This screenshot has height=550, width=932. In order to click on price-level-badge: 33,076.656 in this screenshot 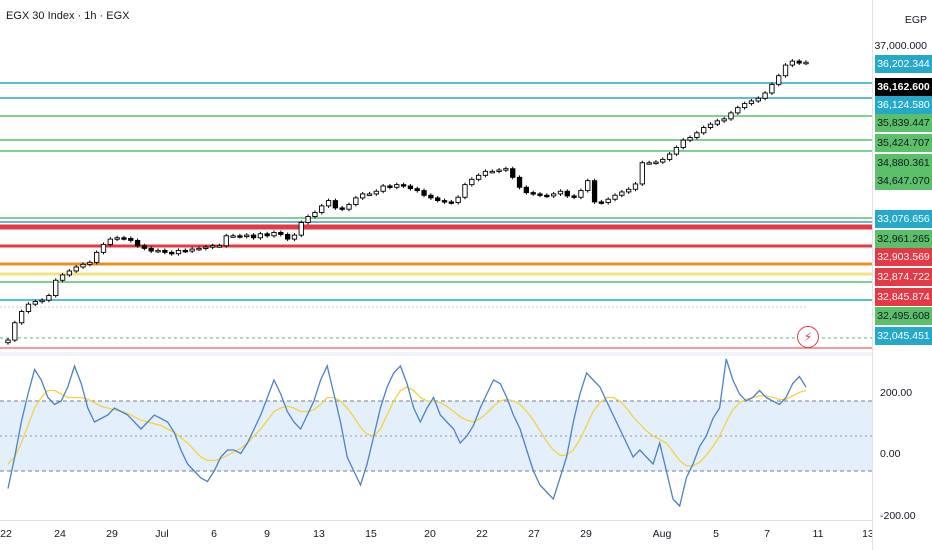, I will do `click(903, 219)`.